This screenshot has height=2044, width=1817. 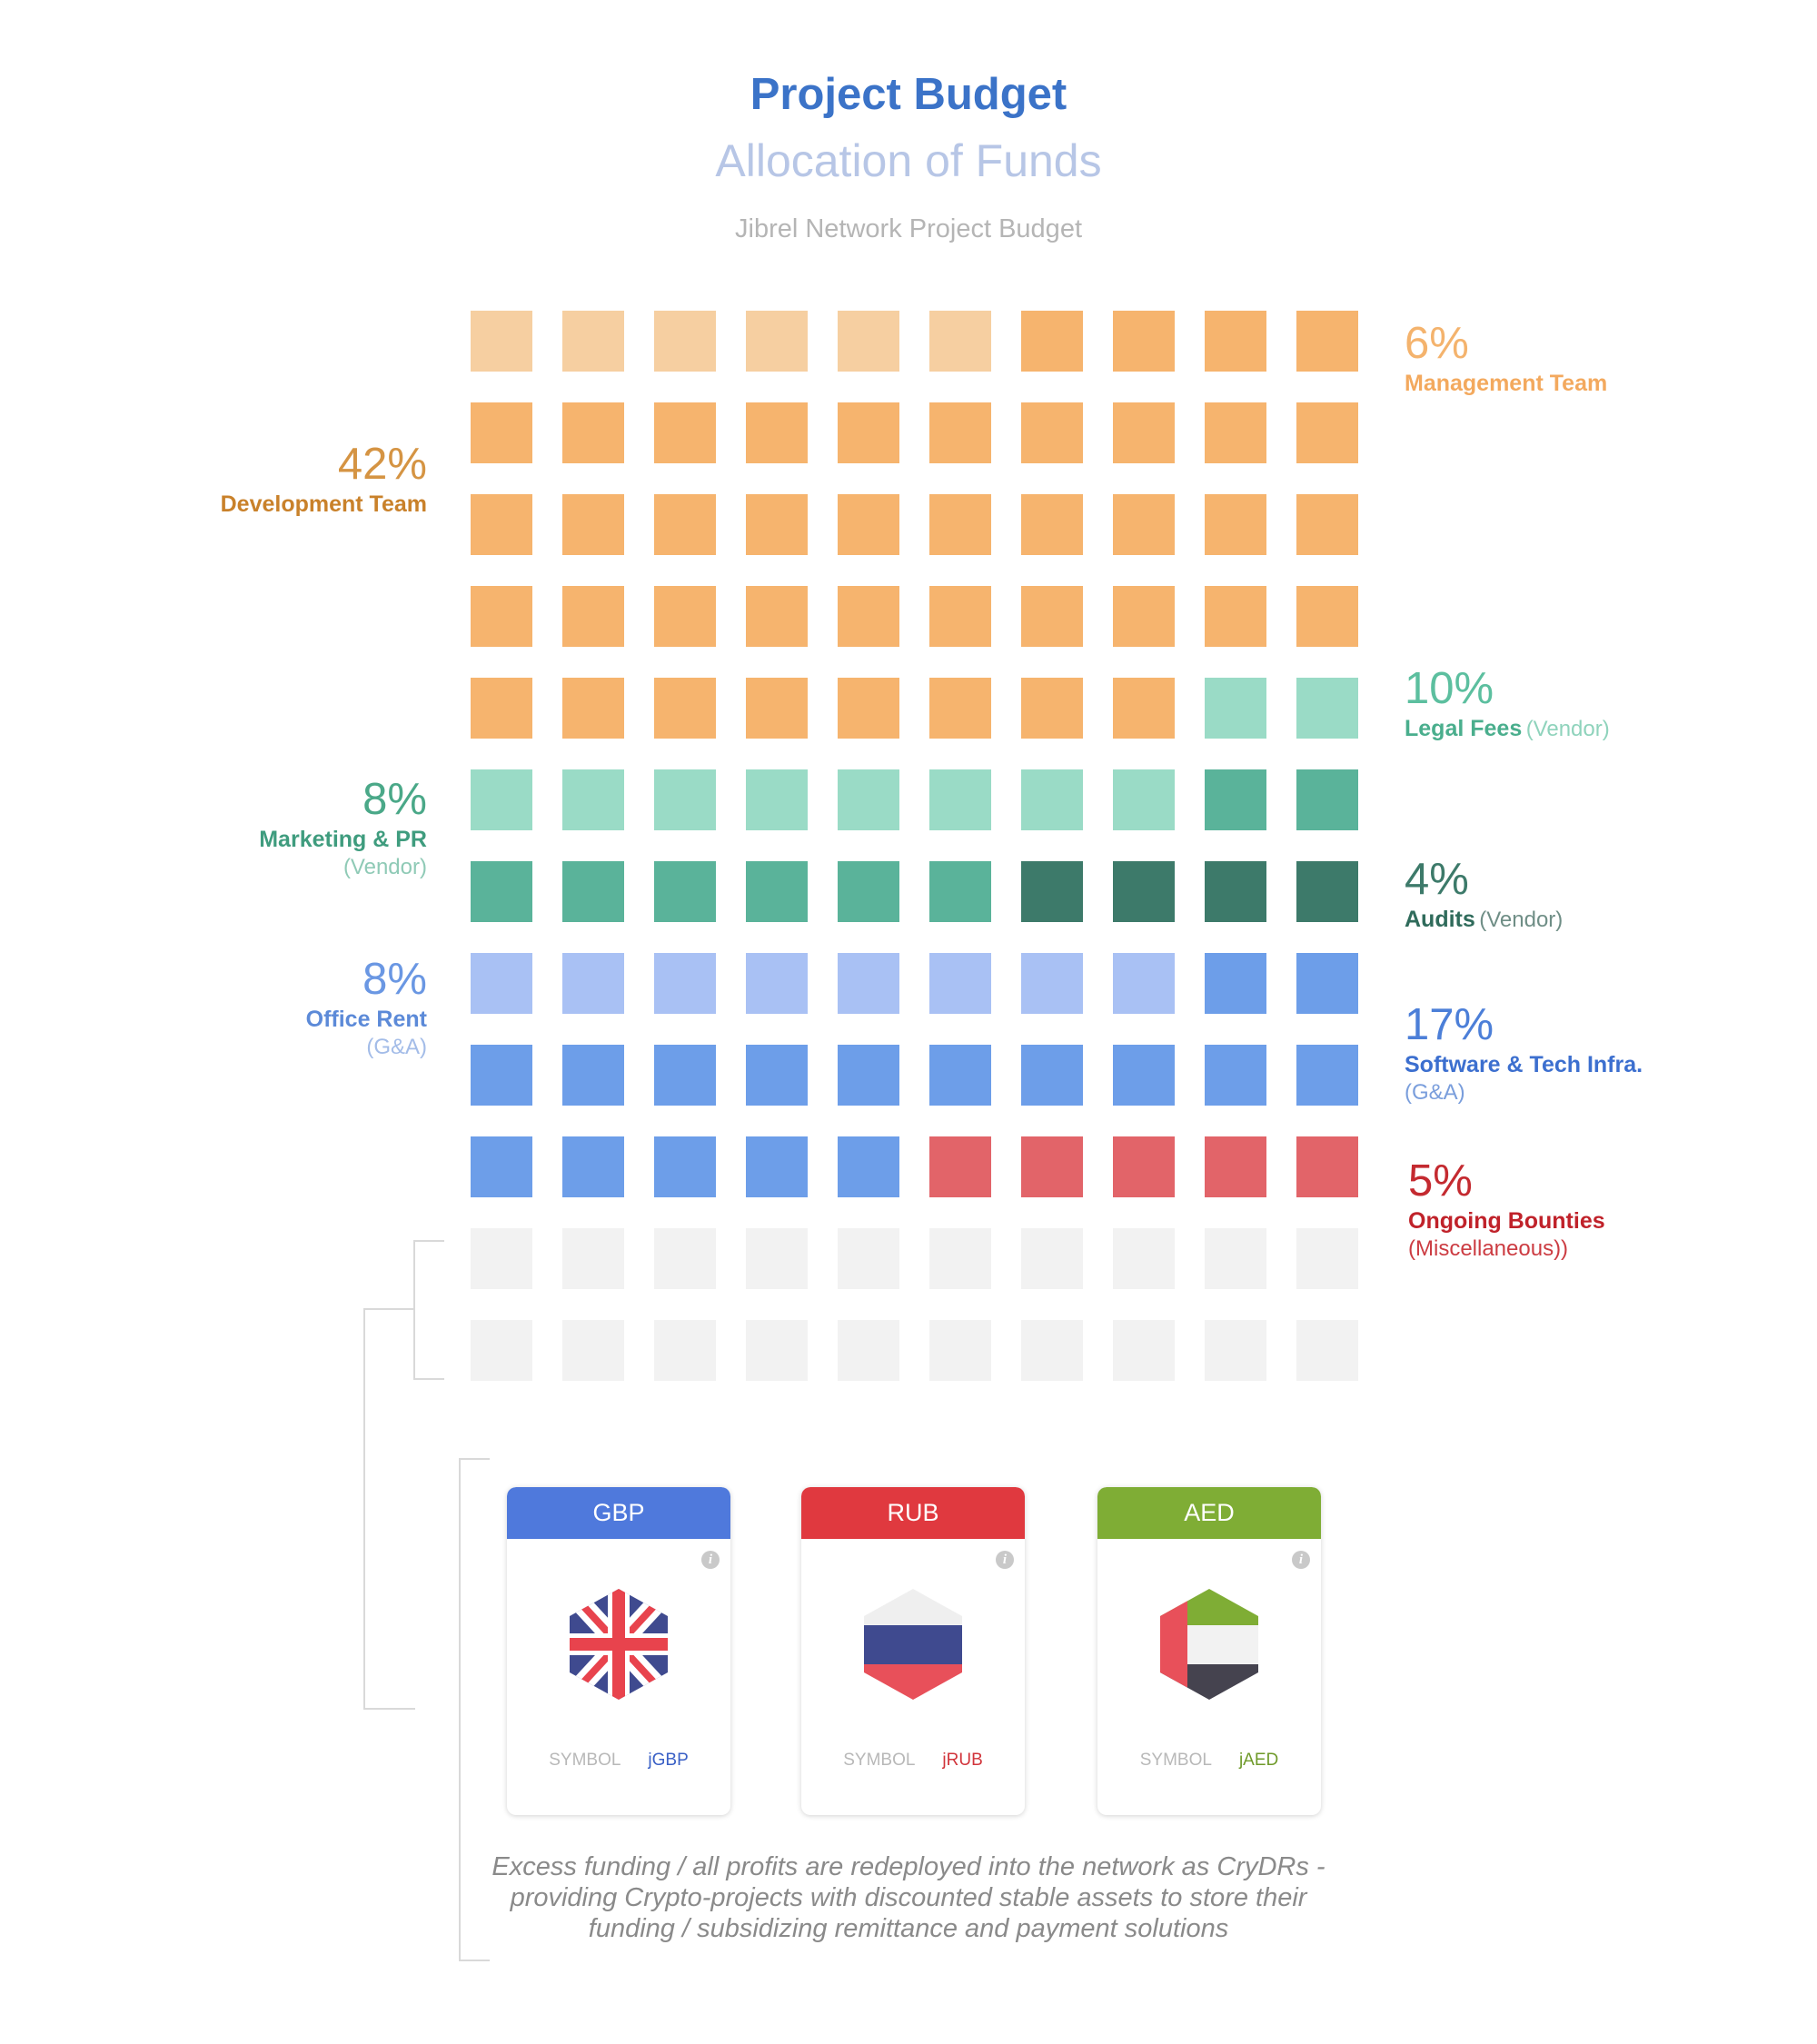 I want to click on software-percent: 17%, so click(x=1449, y=1024).